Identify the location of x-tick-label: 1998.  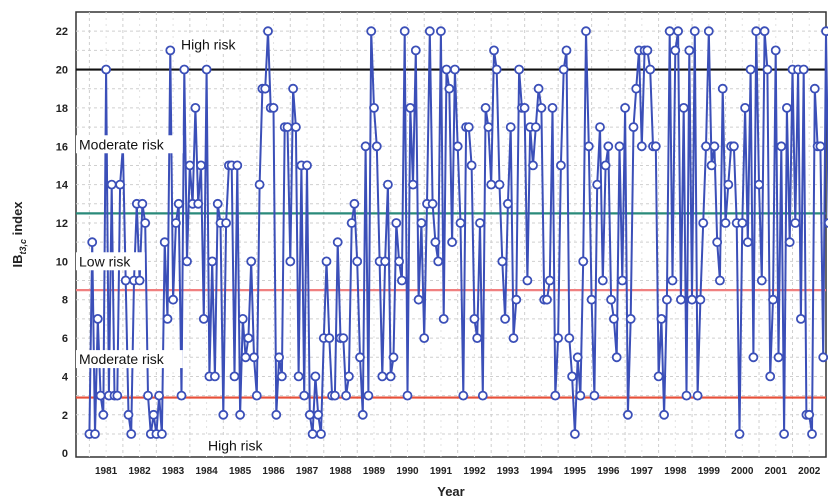
(675, 471).